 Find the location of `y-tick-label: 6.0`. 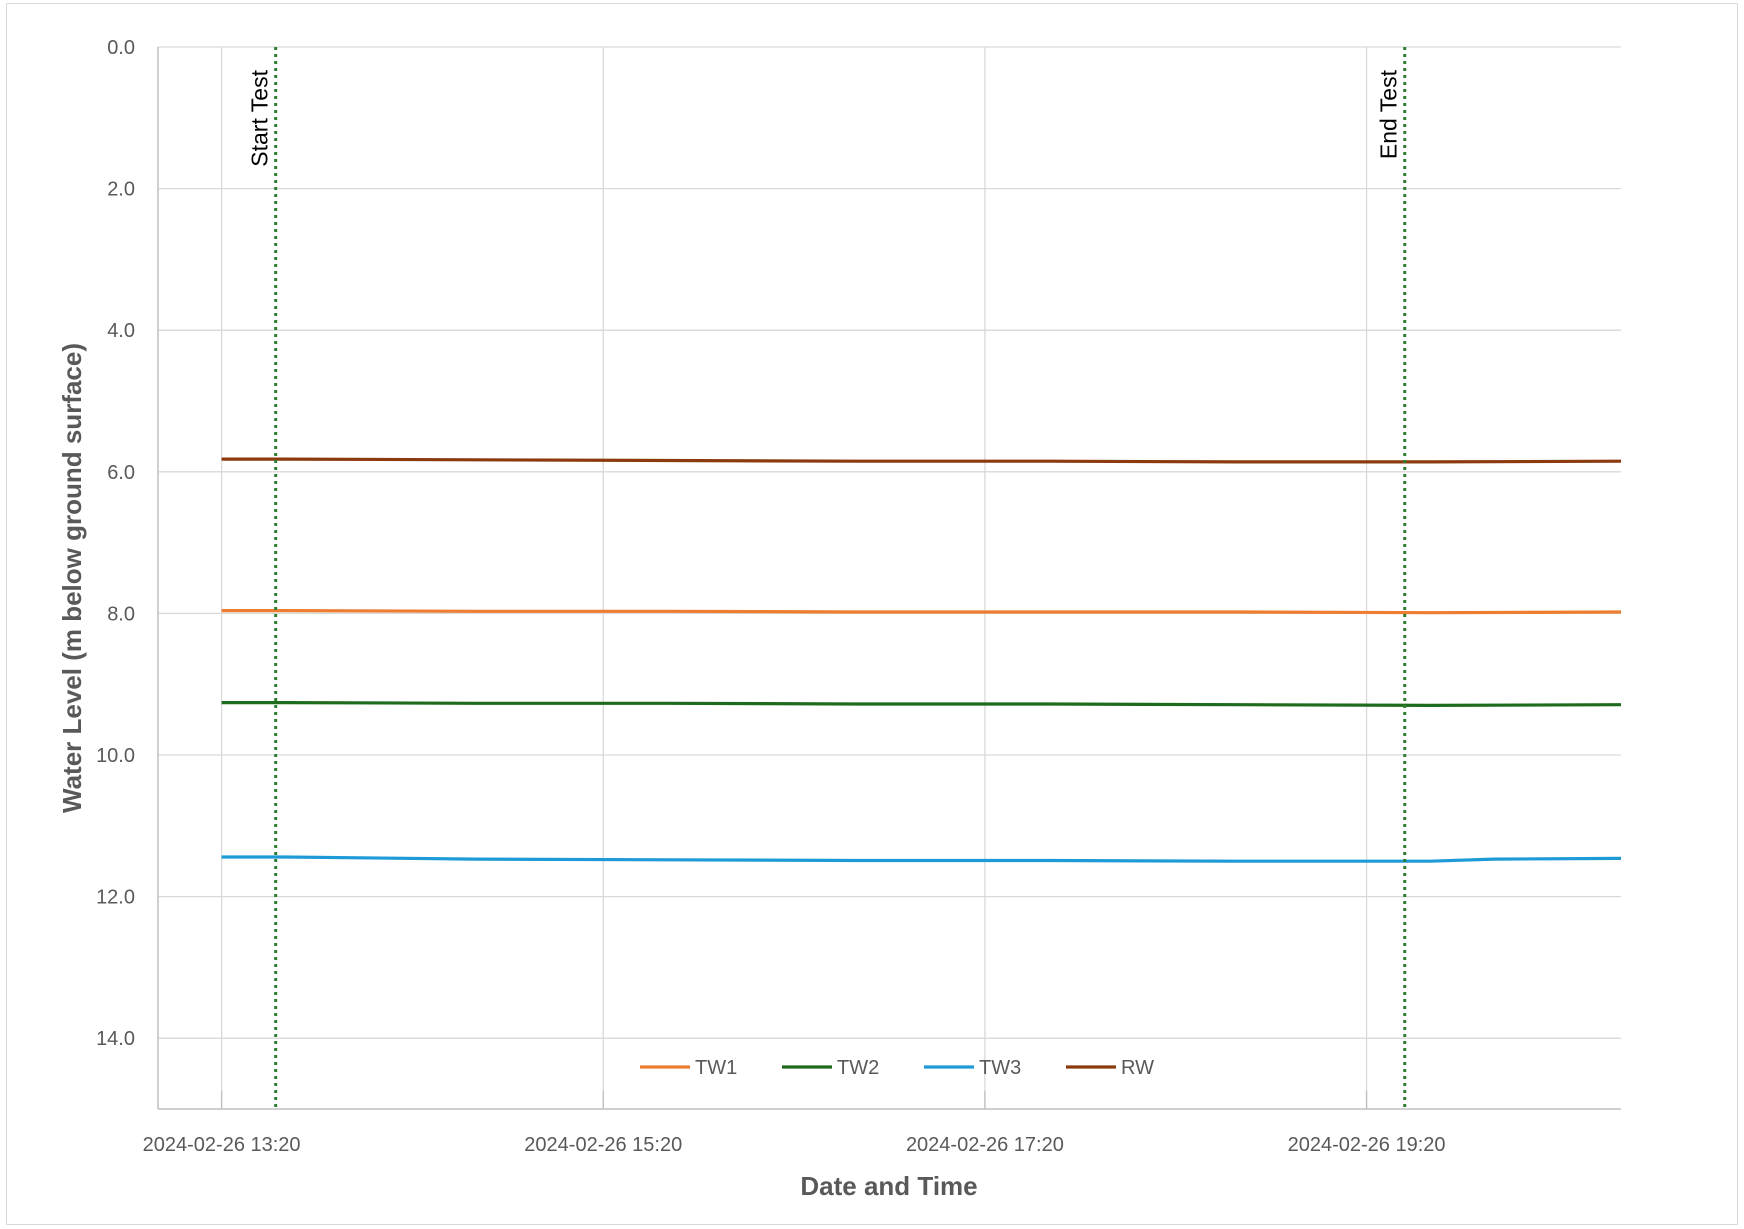

y-tick-label: 6.0 is located at coordinates (121, 473).